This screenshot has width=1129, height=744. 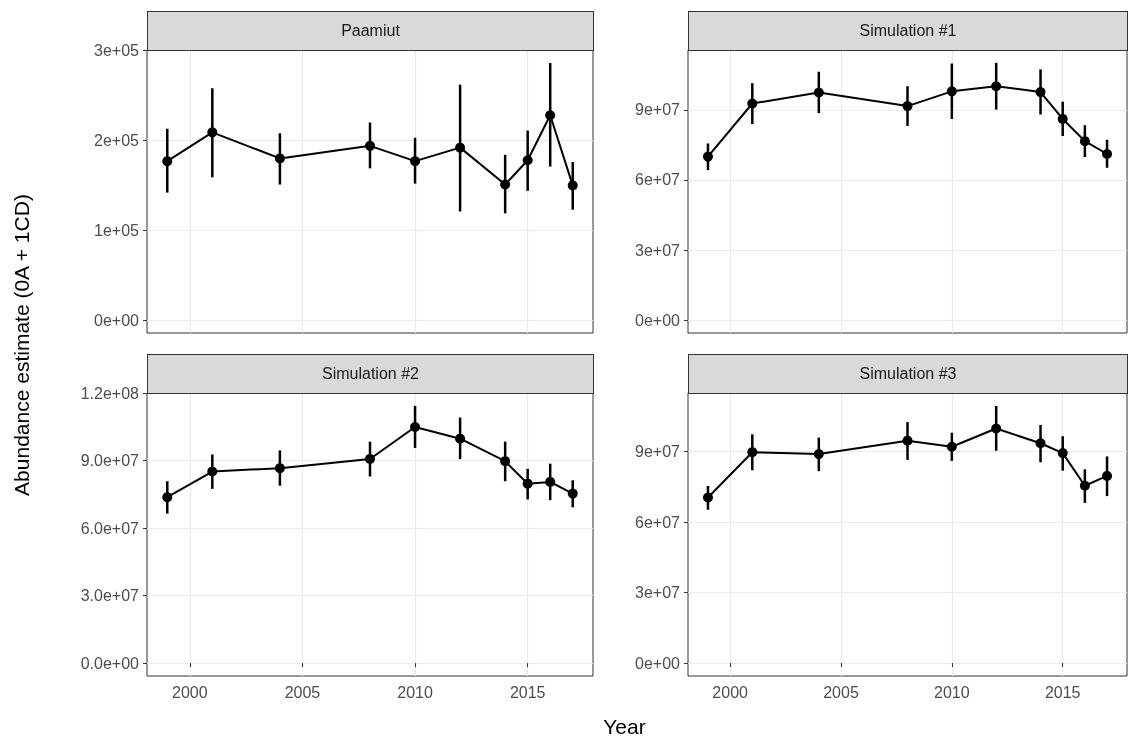 What do you see at coordinates (117, 230) in the screenshot?
I see `y-tick-label: 1e+05` at bounding box center [117, 230].